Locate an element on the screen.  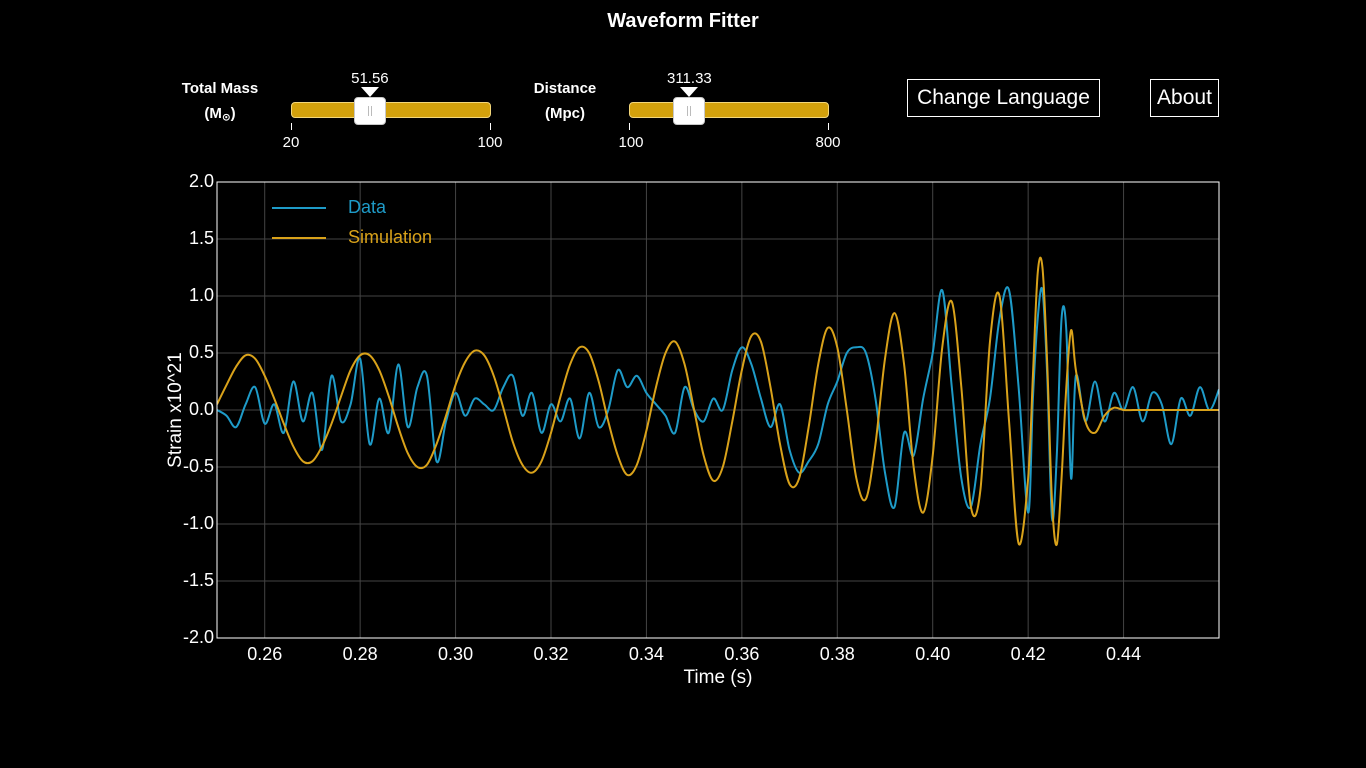
mass-min-label: 20 is located at coordinates (291, 142).